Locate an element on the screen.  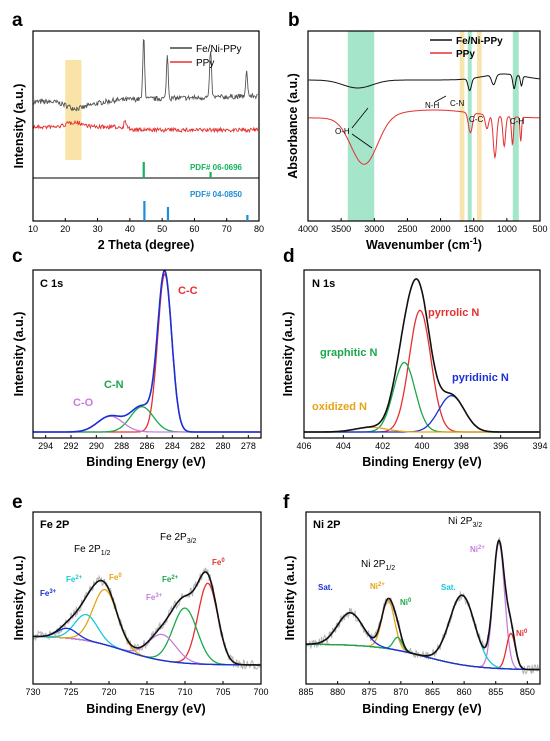
band-arrow-o-h is located at coordinates (362, 128).